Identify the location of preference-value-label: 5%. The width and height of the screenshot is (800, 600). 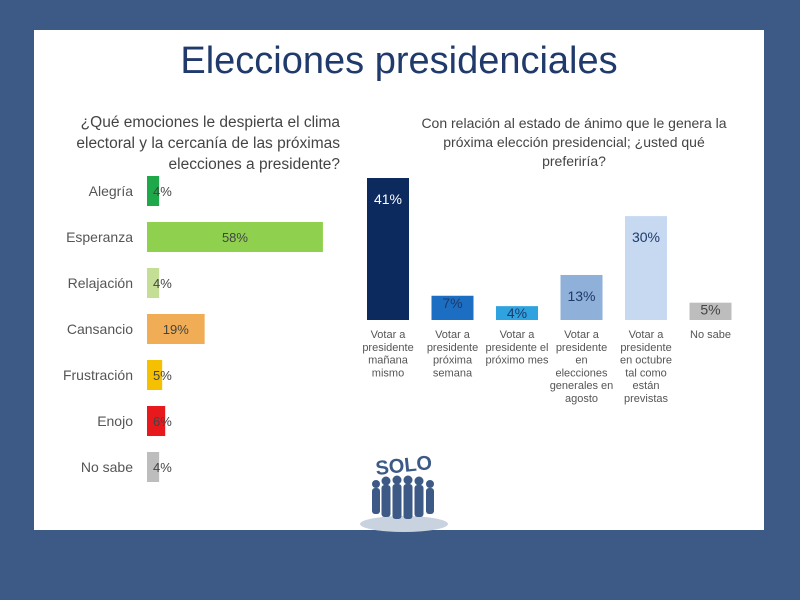
(710, 310).